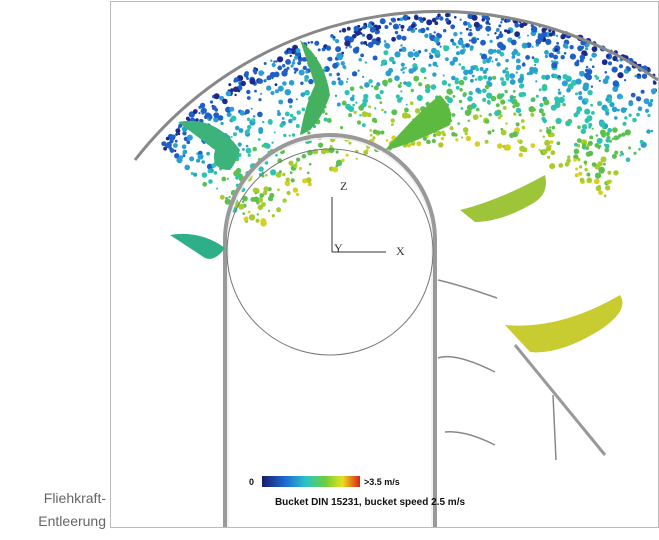  Describe the element at coordinates (400, 251) in the screenshot. I see `axis-label: X` at that location.